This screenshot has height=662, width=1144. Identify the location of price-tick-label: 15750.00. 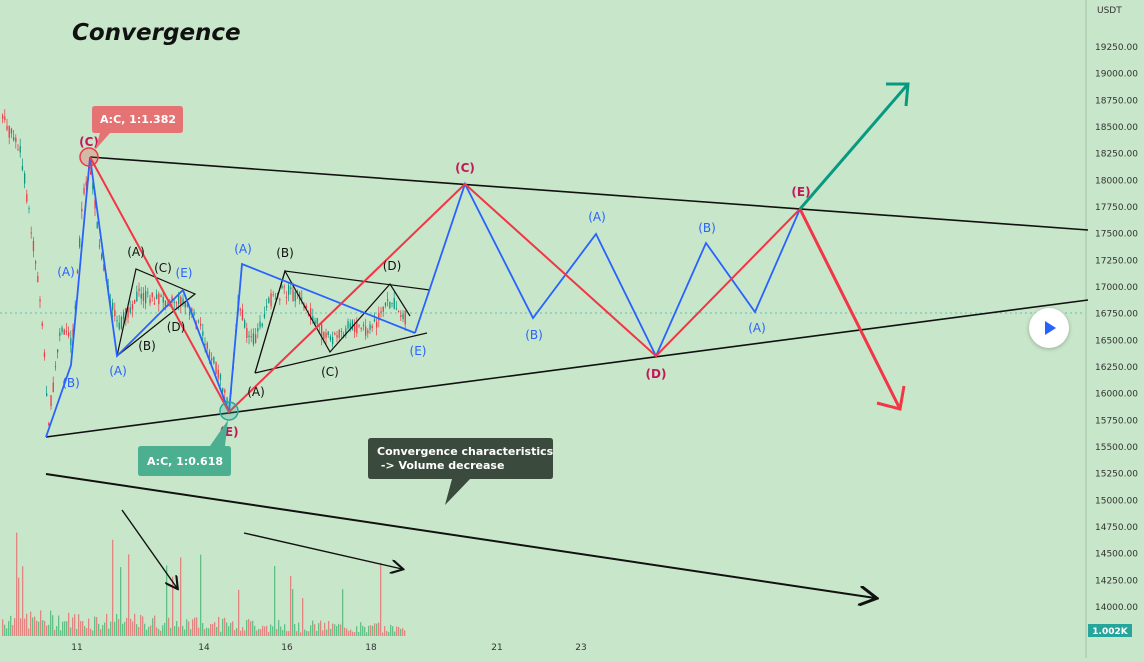
(1116, 421).